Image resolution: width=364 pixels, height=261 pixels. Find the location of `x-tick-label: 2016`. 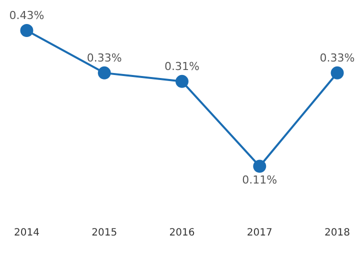

x-tick-label: 2016 is located at coordinates (182, 233).